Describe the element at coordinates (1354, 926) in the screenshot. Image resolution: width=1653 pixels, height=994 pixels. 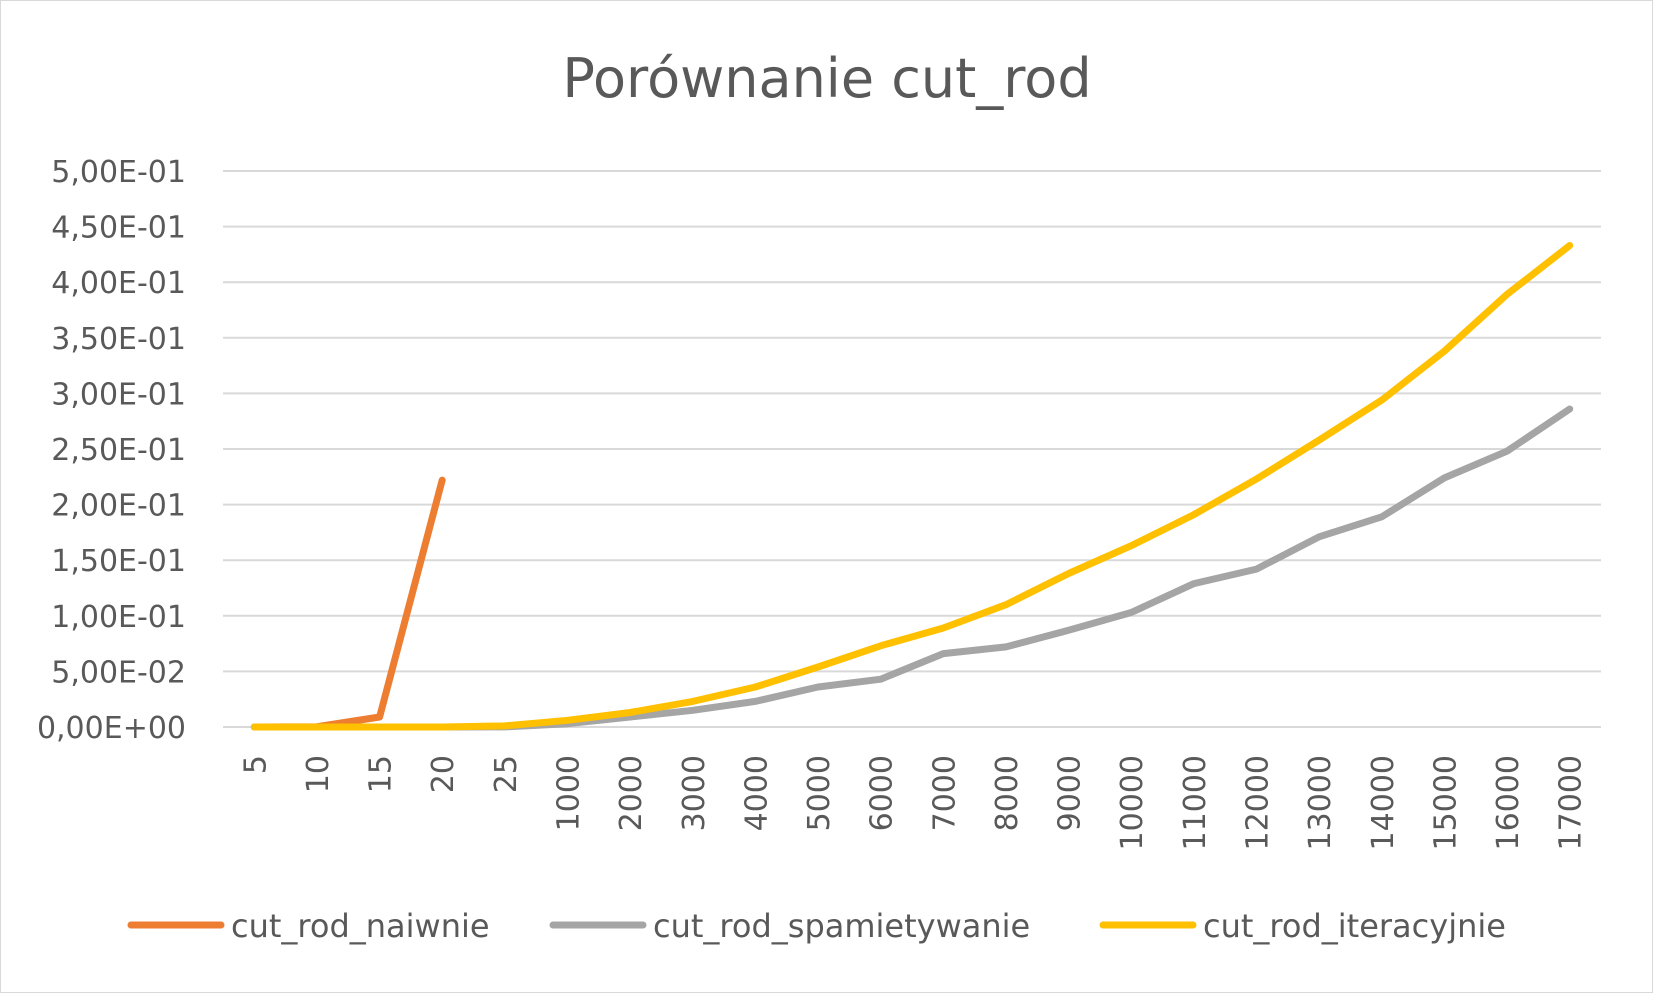
I see `legend-label: cut_rod_iteracyjnie` at that location.